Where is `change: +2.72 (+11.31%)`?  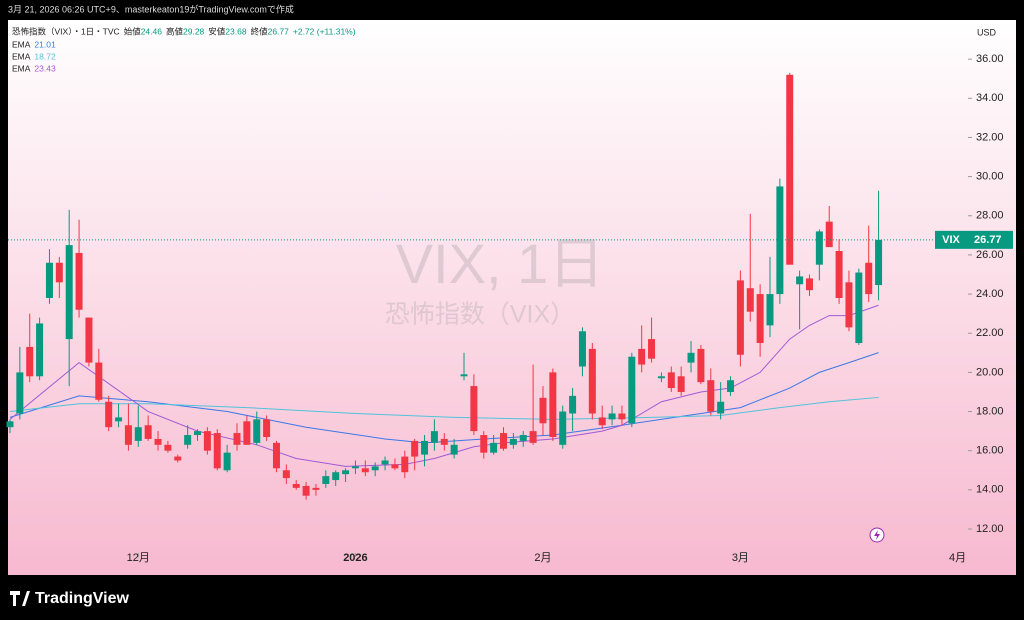 change: +2.72 (+11.31%) is located at coordinates (324, 31).